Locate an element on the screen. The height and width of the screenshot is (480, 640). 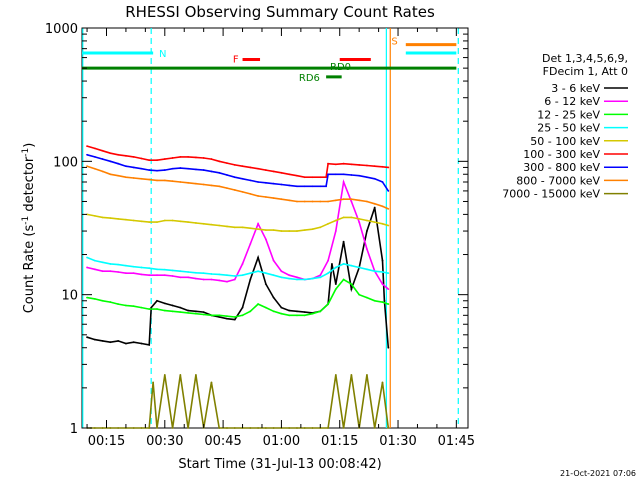
y-tick-label: 1 is located at coordinates (74, 429).